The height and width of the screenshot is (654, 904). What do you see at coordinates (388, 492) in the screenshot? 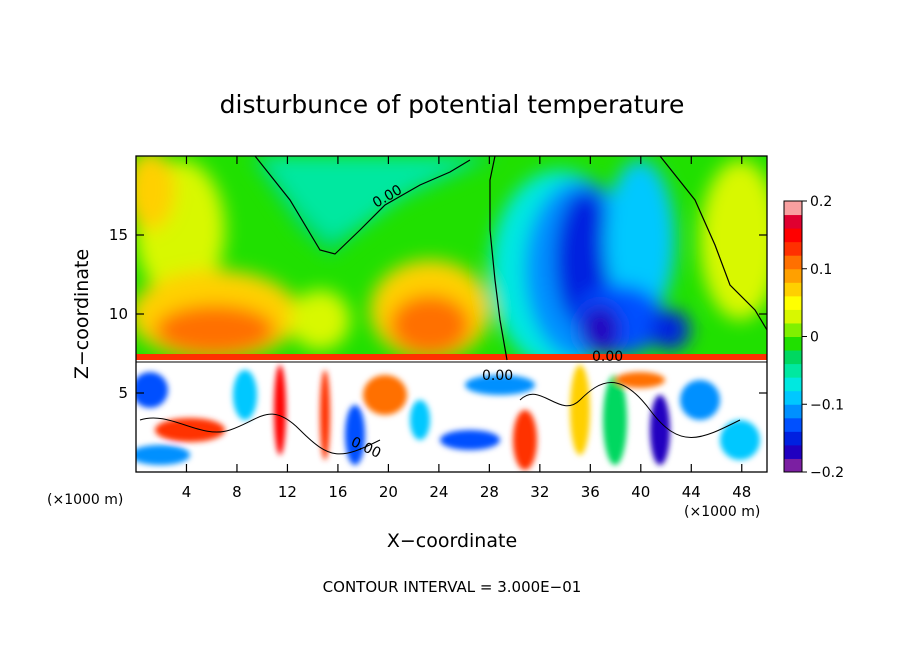
I see `x-tick-label: 20` at bounding box center [388, 492].